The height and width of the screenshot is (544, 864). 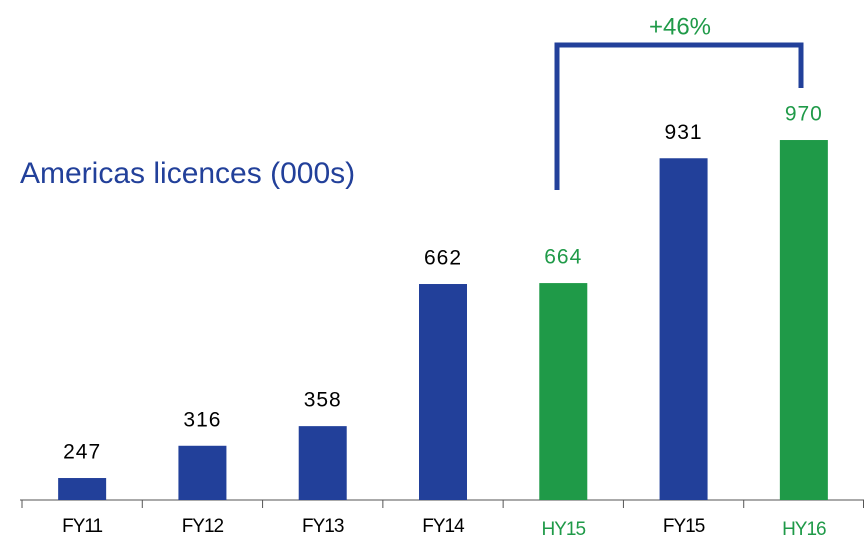 What do you see at coordinates (323, 400) in the screenshot?
I see `value-label: 358` at bounding box center [323, 400].